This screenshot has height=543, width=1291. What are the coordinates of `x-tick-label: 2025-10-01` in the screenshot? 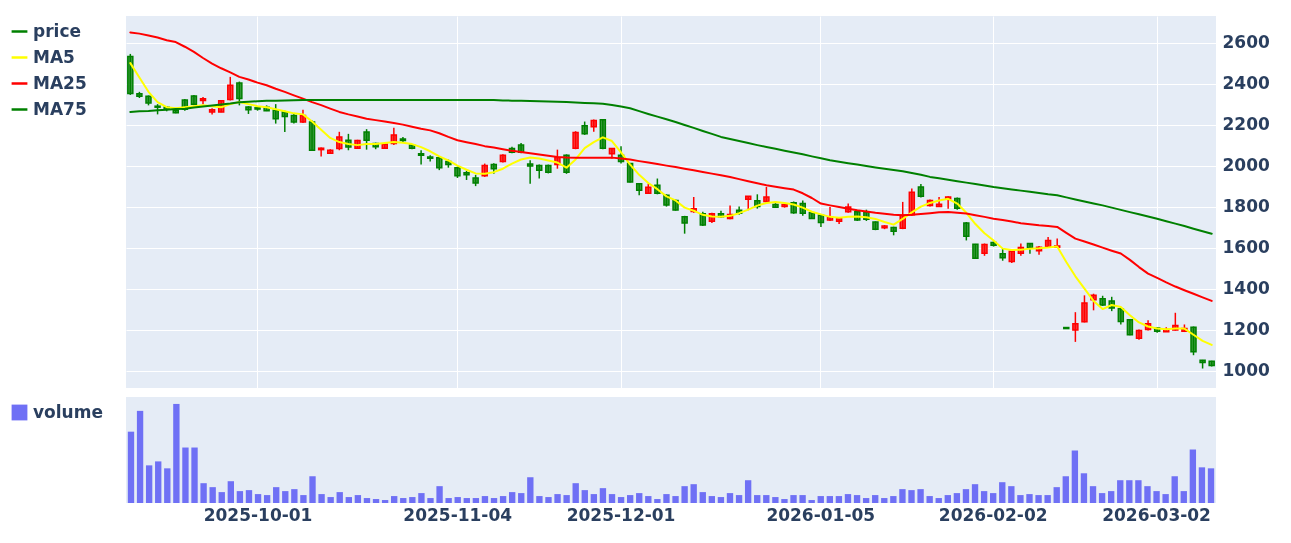 It's located at (258, 514).